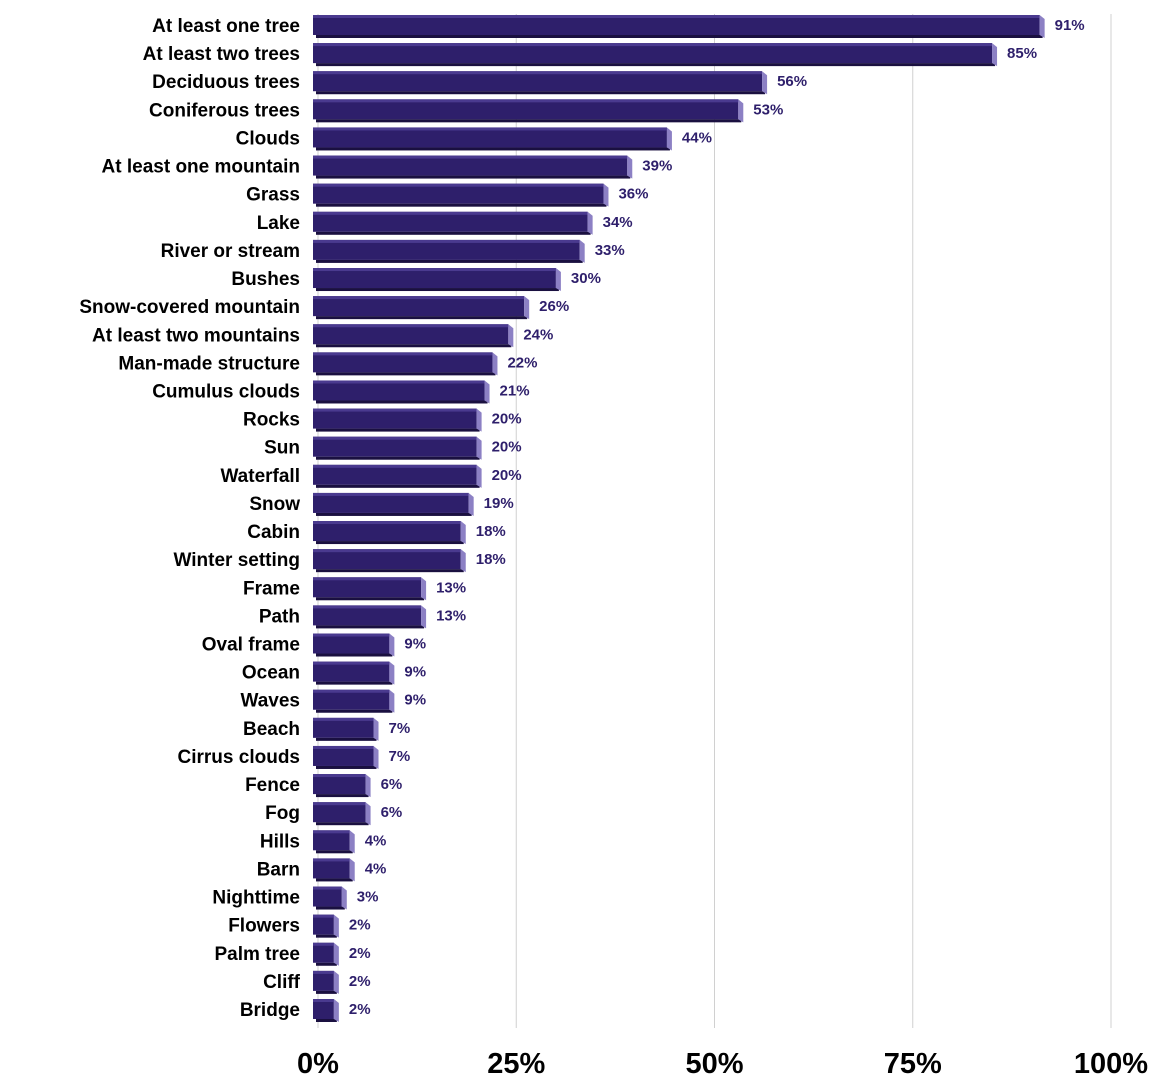 The width and height of the screenshot is (1166, 1087). I want to click on category-label: At least two mountains, so click(196, 335).